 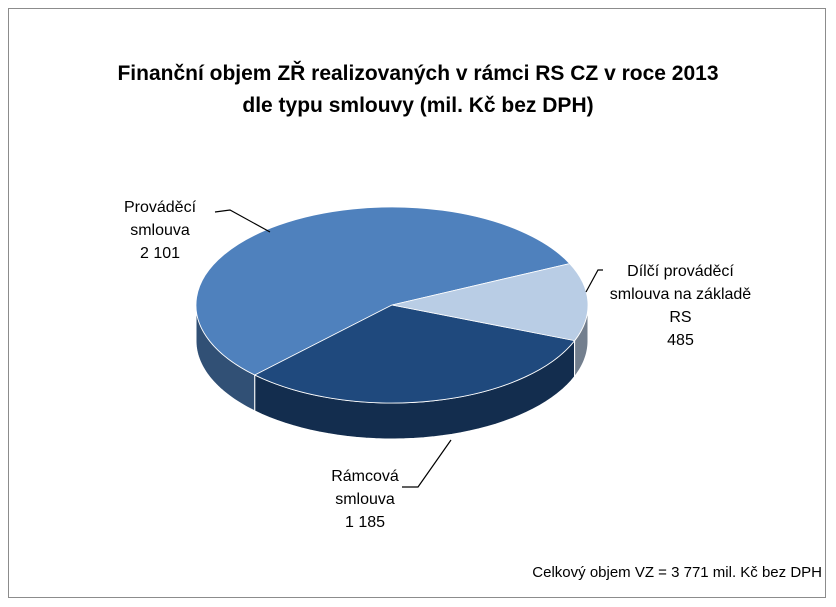 I want to click on slice-label: Rámcová smlouva 1 185, so click(x=365, y=499).